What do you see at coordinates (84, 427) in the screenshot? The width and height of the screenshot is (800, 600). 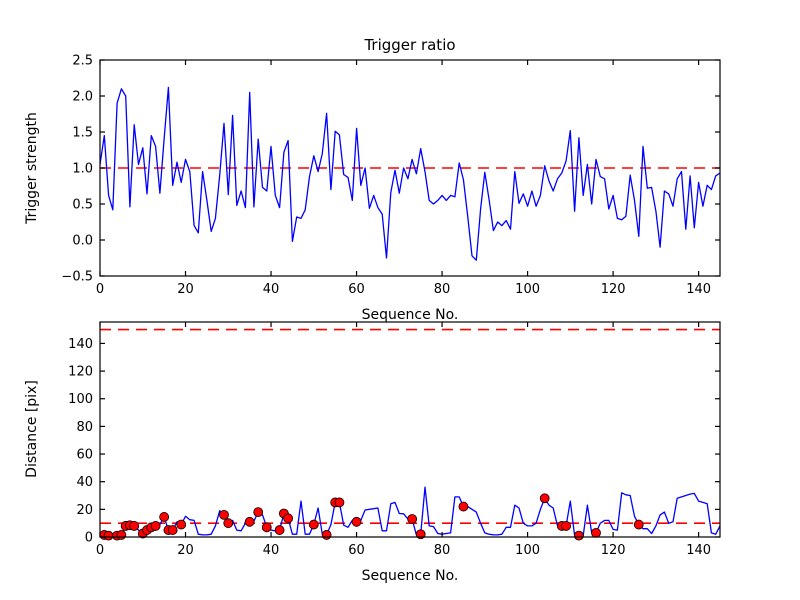 I see `y-tick-label: 80` at bounding box center [84, 427].